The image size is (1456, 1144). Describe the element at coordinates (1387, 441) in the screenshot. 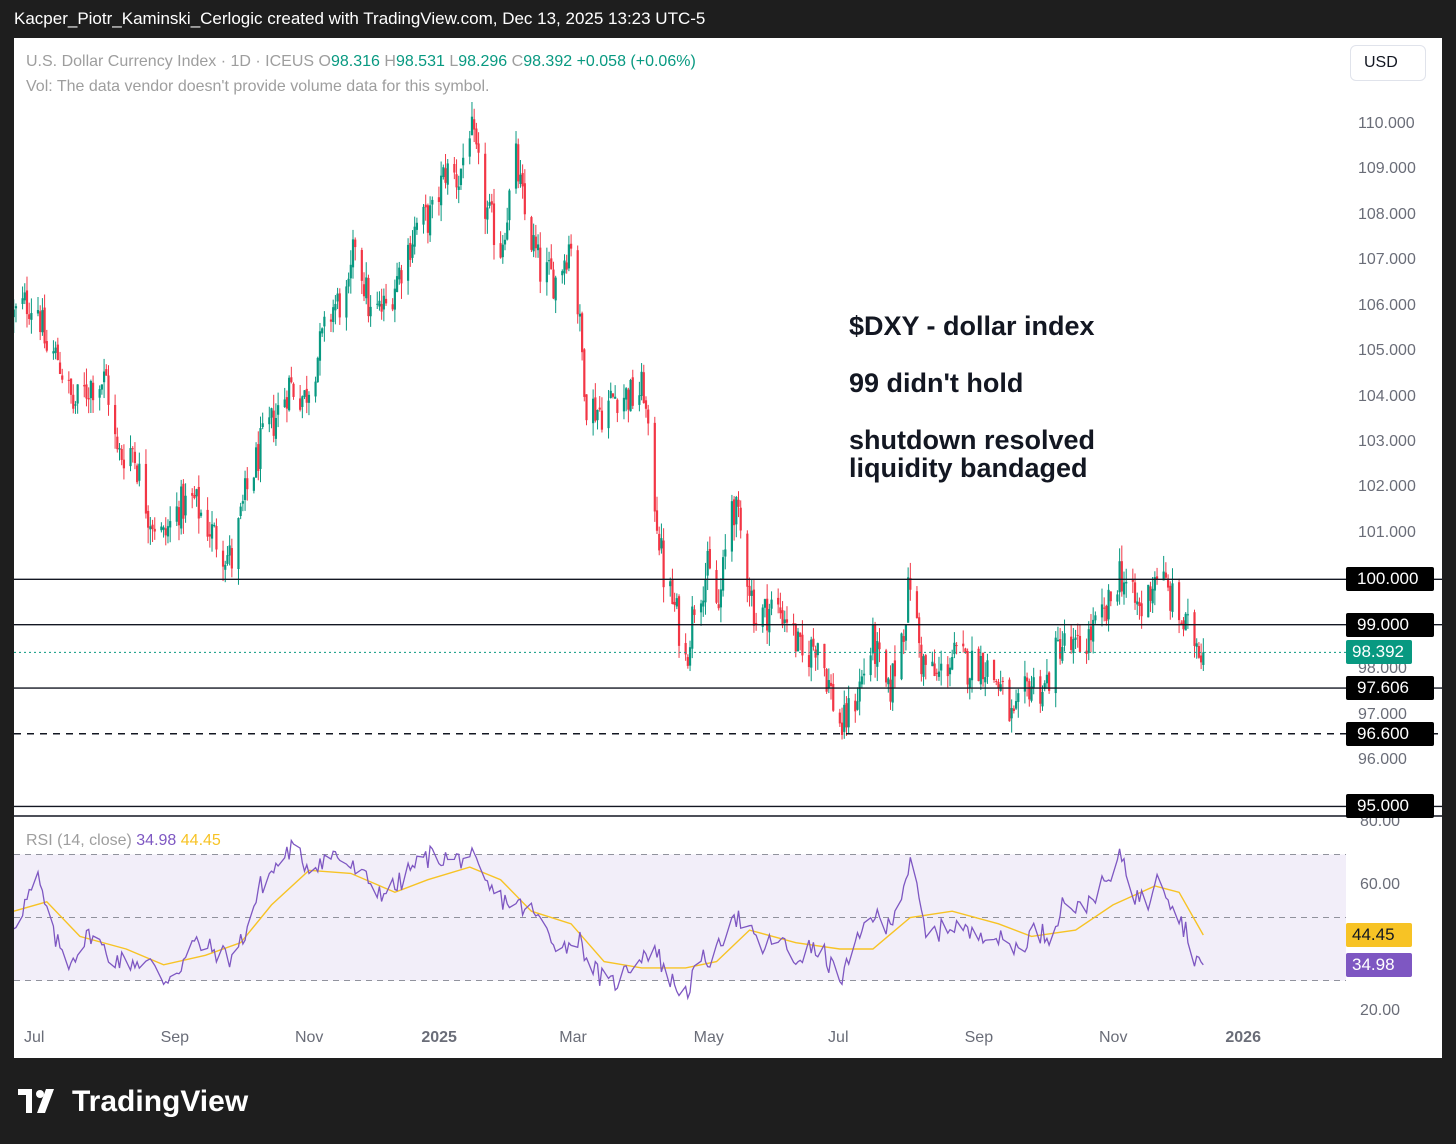

I see `price-tick-label: 103.000` at that location.